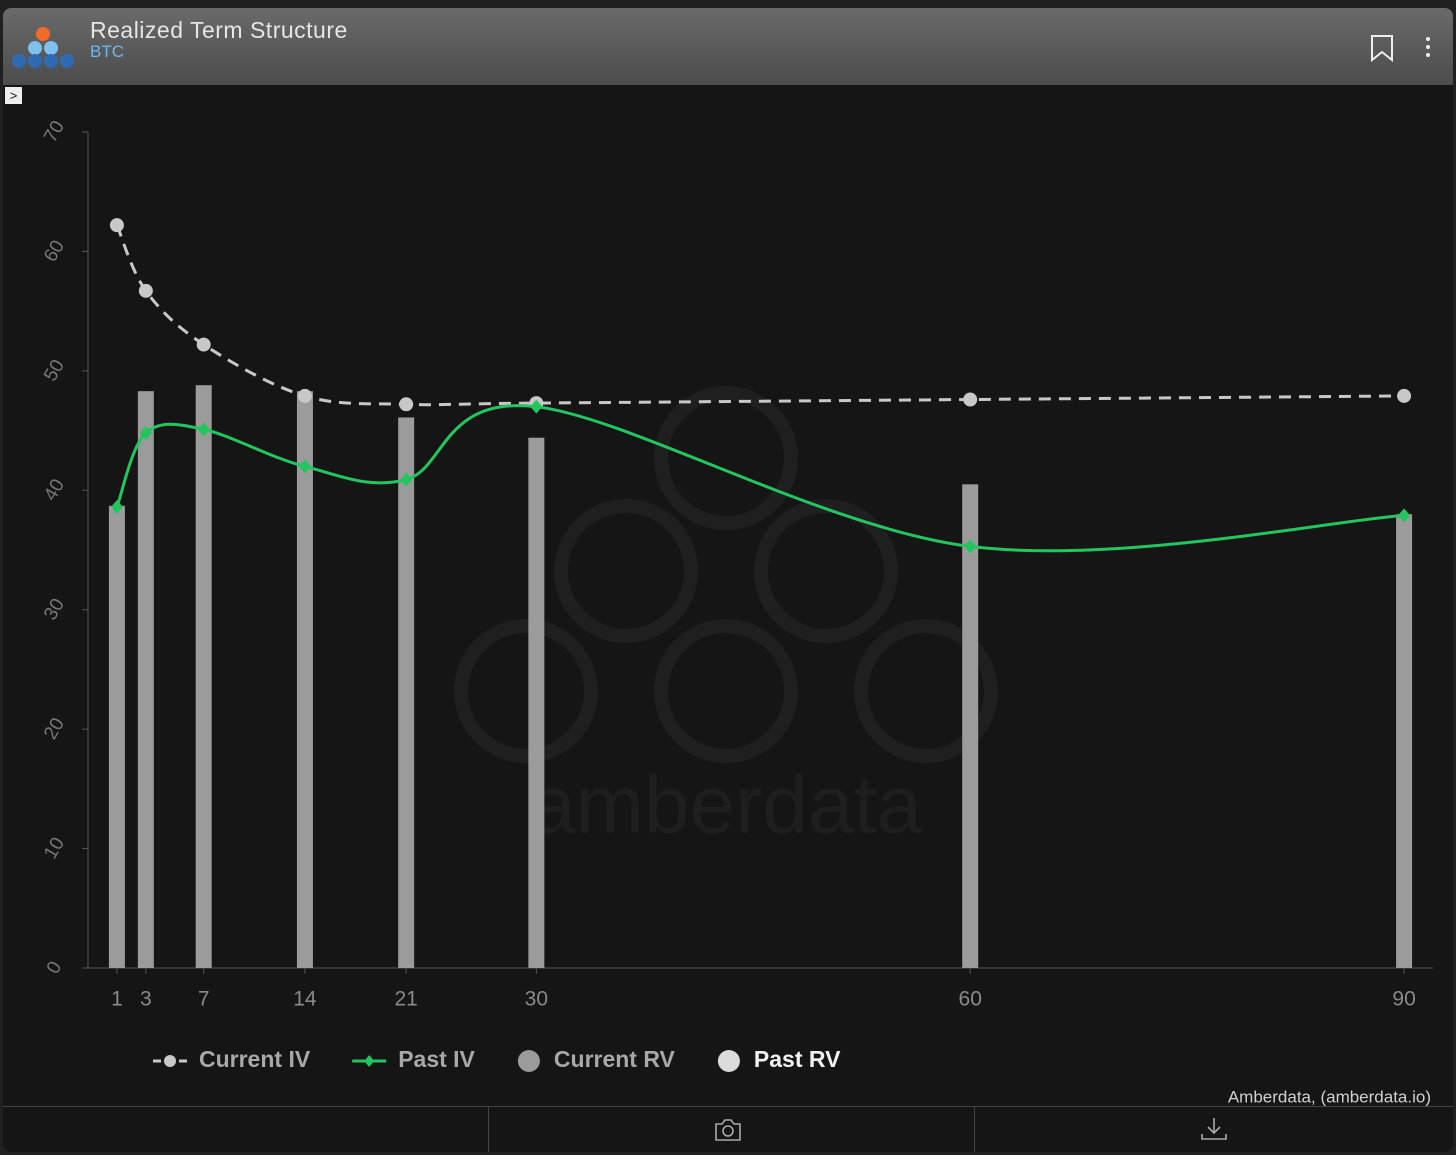  What do you see at coordinates (54, 131) in the screenshot?
I see `y-tick-label: 70` at bounding box center [54, 131].